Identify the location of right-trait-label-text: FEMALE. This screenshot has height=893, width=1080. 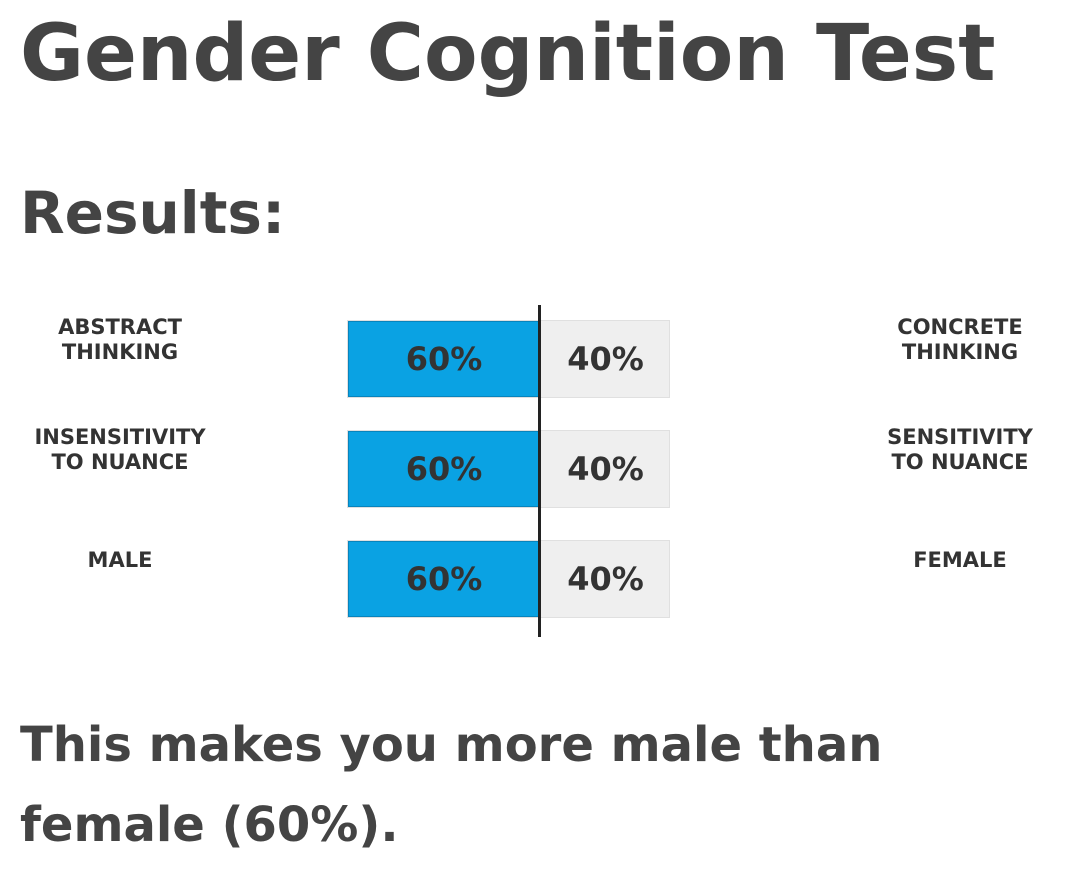
(960, 559).